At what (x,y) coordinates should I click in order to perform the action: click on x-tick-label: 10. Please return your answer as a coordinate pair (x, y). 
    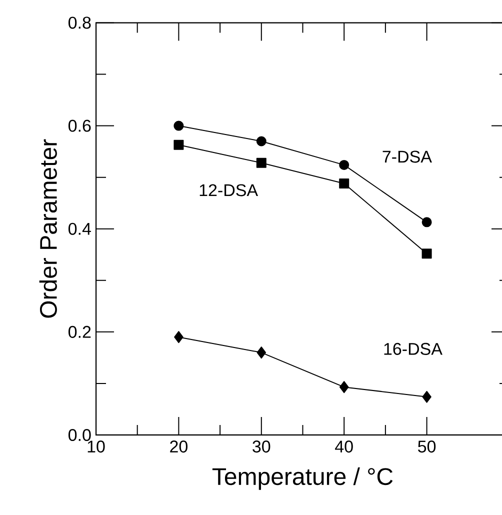
    Looking at the image, I should click on (96, 446).